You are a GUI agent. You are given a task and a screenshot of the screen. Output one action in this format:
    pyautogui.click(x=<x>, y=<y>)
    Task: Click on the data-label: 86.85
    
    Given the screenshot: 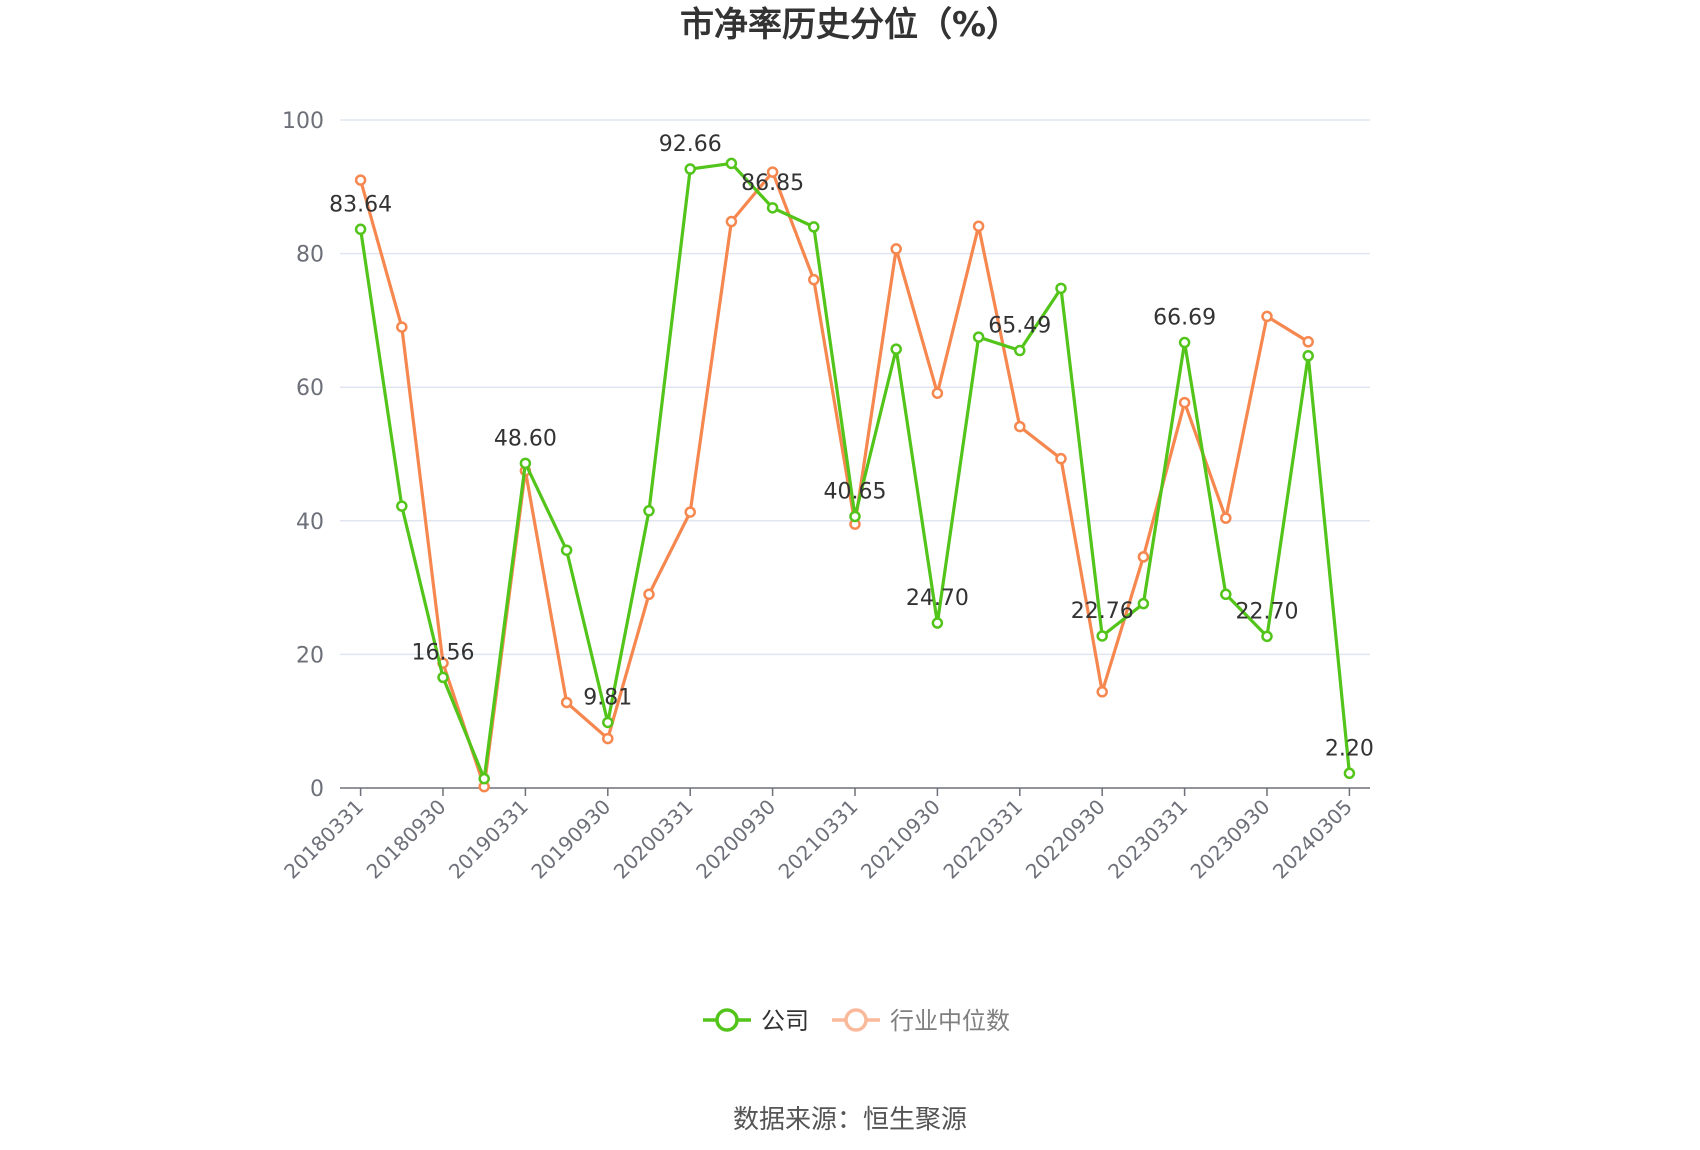 What is the action you would take?
    pyautogui.click(x=772, y=183)
    